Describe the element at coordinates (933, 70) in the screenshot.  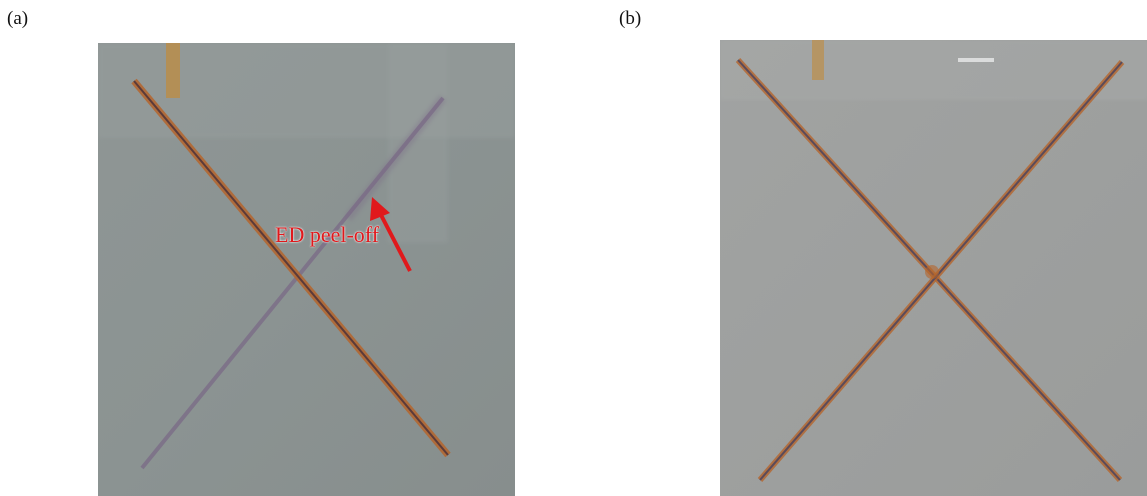
I see `top-band` at that location.